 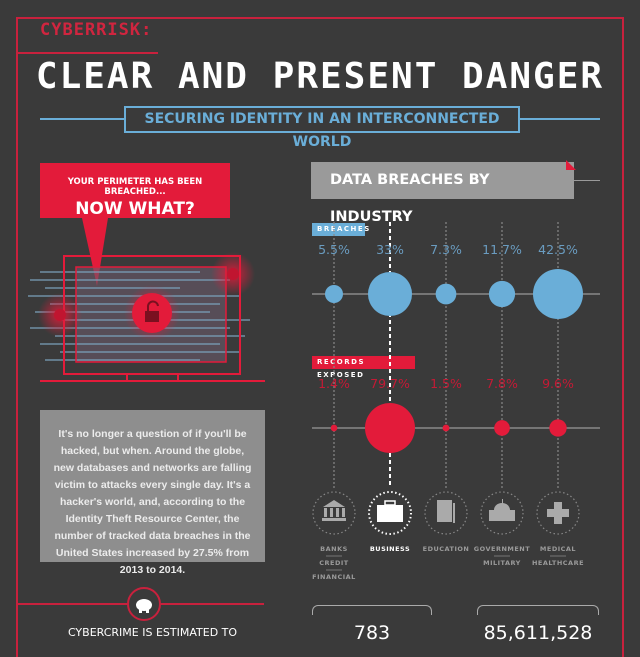 What do you see at coordinates (502, 249) in the screenshot?
I see `breaches-value-label: 11.7%` at bounding box center [502, 249].